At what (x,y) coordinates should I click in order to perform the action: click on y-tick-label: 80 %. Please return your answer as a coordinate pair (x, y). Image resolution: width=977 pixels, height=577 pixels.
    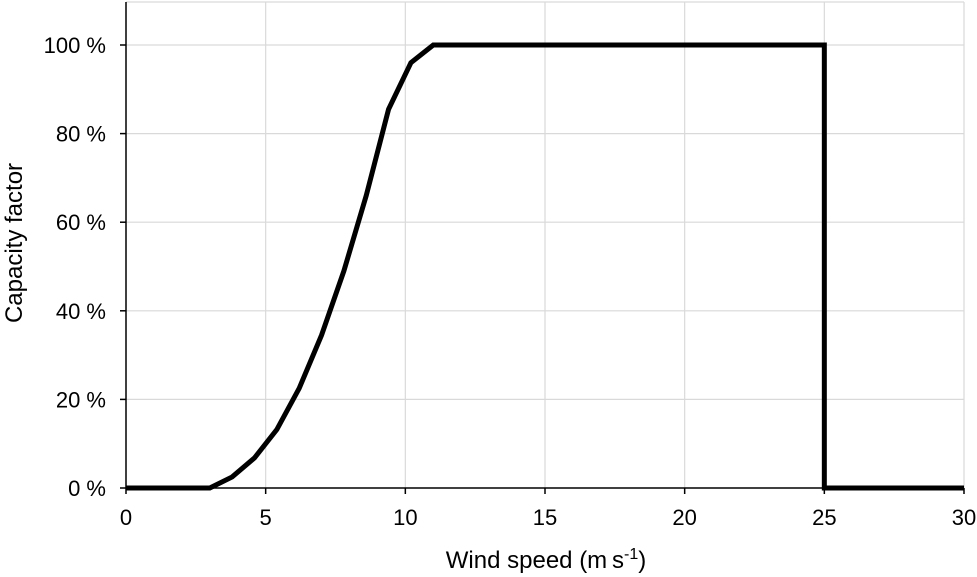
    Looking at the image, I should click on (81, 134).